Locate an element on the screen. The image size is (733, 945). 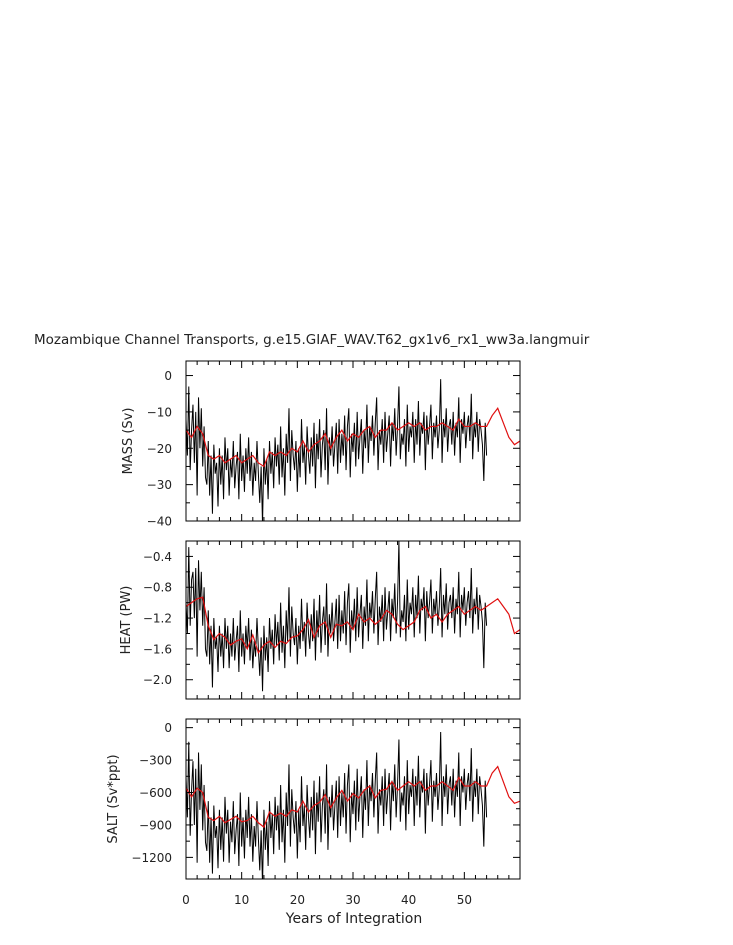
panel-1: 0 −10 −20 −30 −40 MASS (Sv) is located at coordinates (321, 444).